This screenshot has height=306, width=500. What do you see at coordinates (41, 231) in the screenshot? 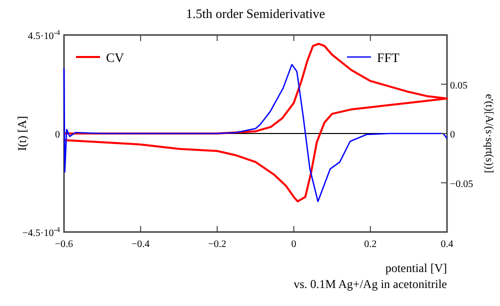
I see `y-tick-label: −4.5·10$^{-4}$` at bounding box center [41, 231].